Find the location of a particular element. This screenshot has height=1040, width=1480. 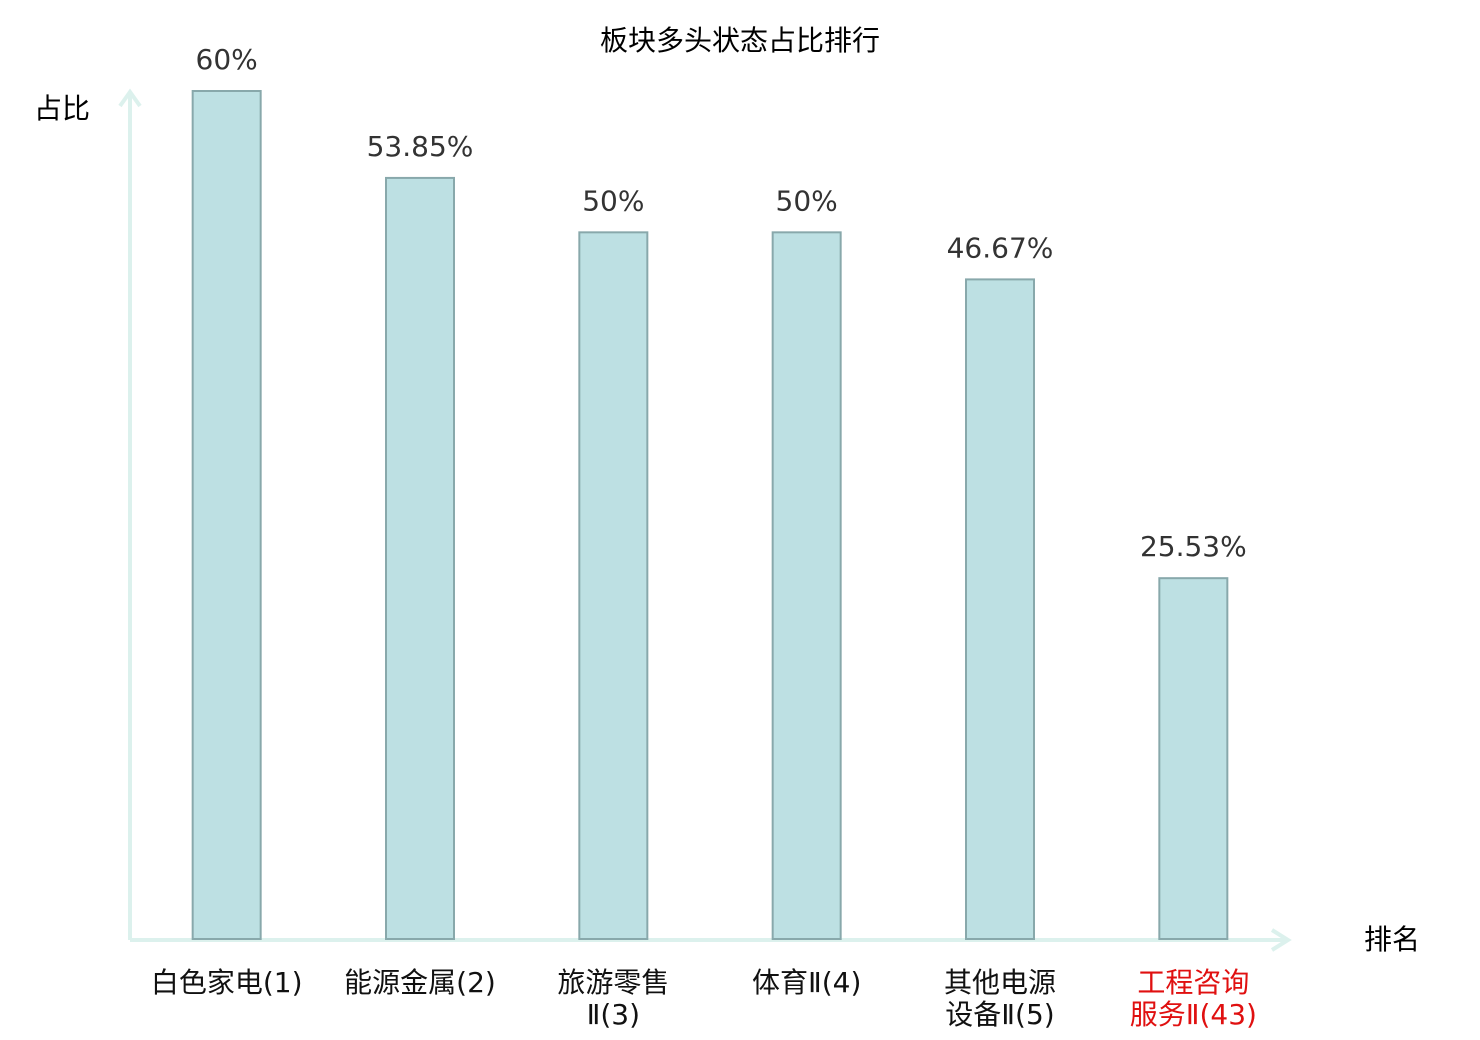

y-axis-label: 占比 is located at coordinates (62, 108).